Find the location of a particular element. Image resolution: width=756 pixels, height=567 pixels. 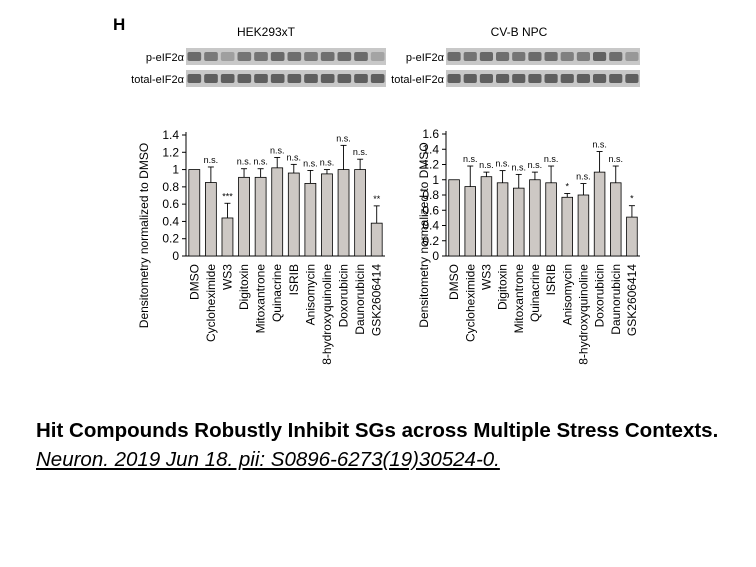

y-tick-label: 0.2 is located at coordinates (170, 239).